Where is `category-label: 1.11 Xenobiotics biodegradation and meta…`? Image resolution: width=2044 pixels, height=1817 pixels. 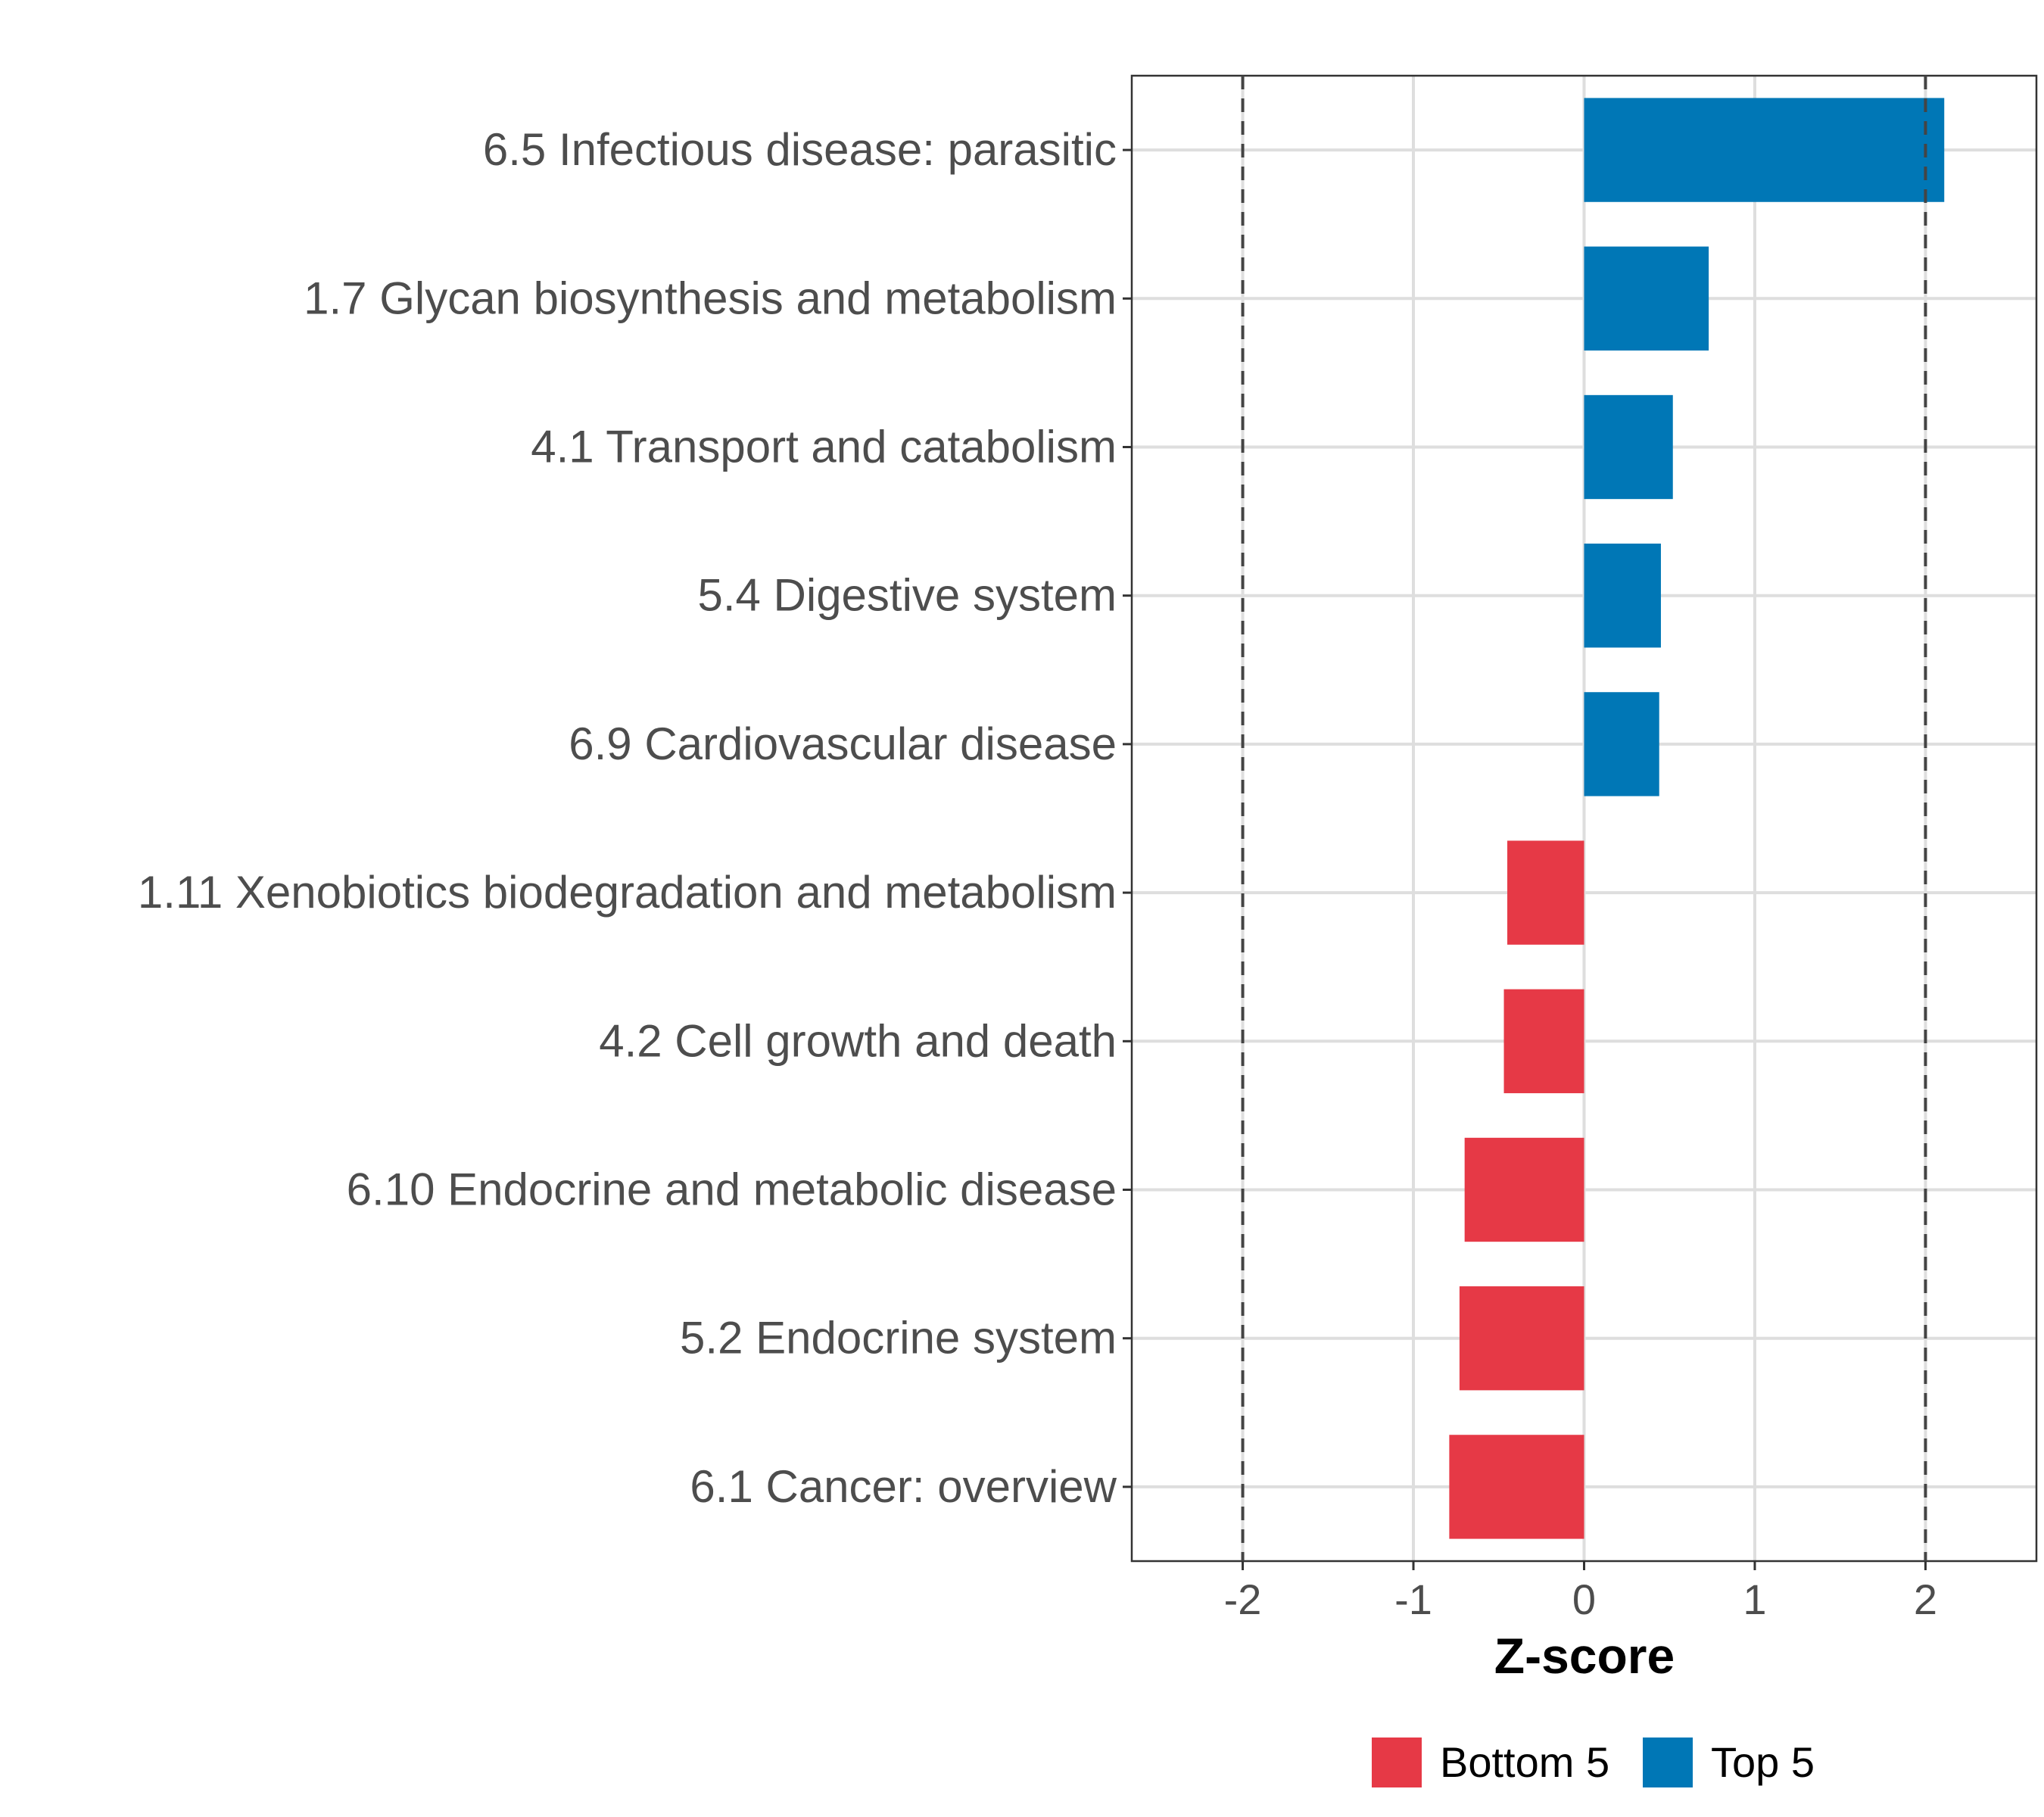
category-label: 1.11 Xenobiotics biodegradation and meta… is located at coordinates (627, 892).